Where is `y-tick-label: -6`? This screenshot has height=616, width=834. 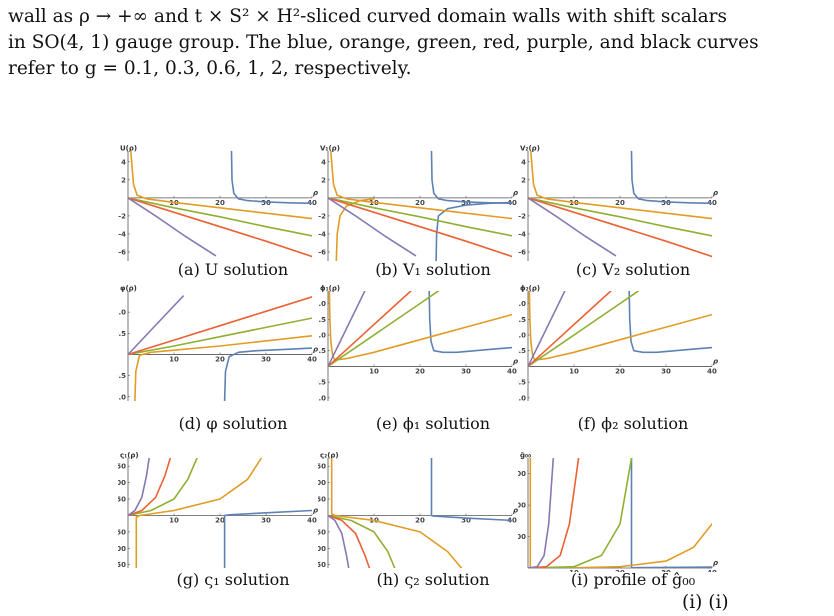 y-tick-label: -6 is located at coordinates (522, 252).